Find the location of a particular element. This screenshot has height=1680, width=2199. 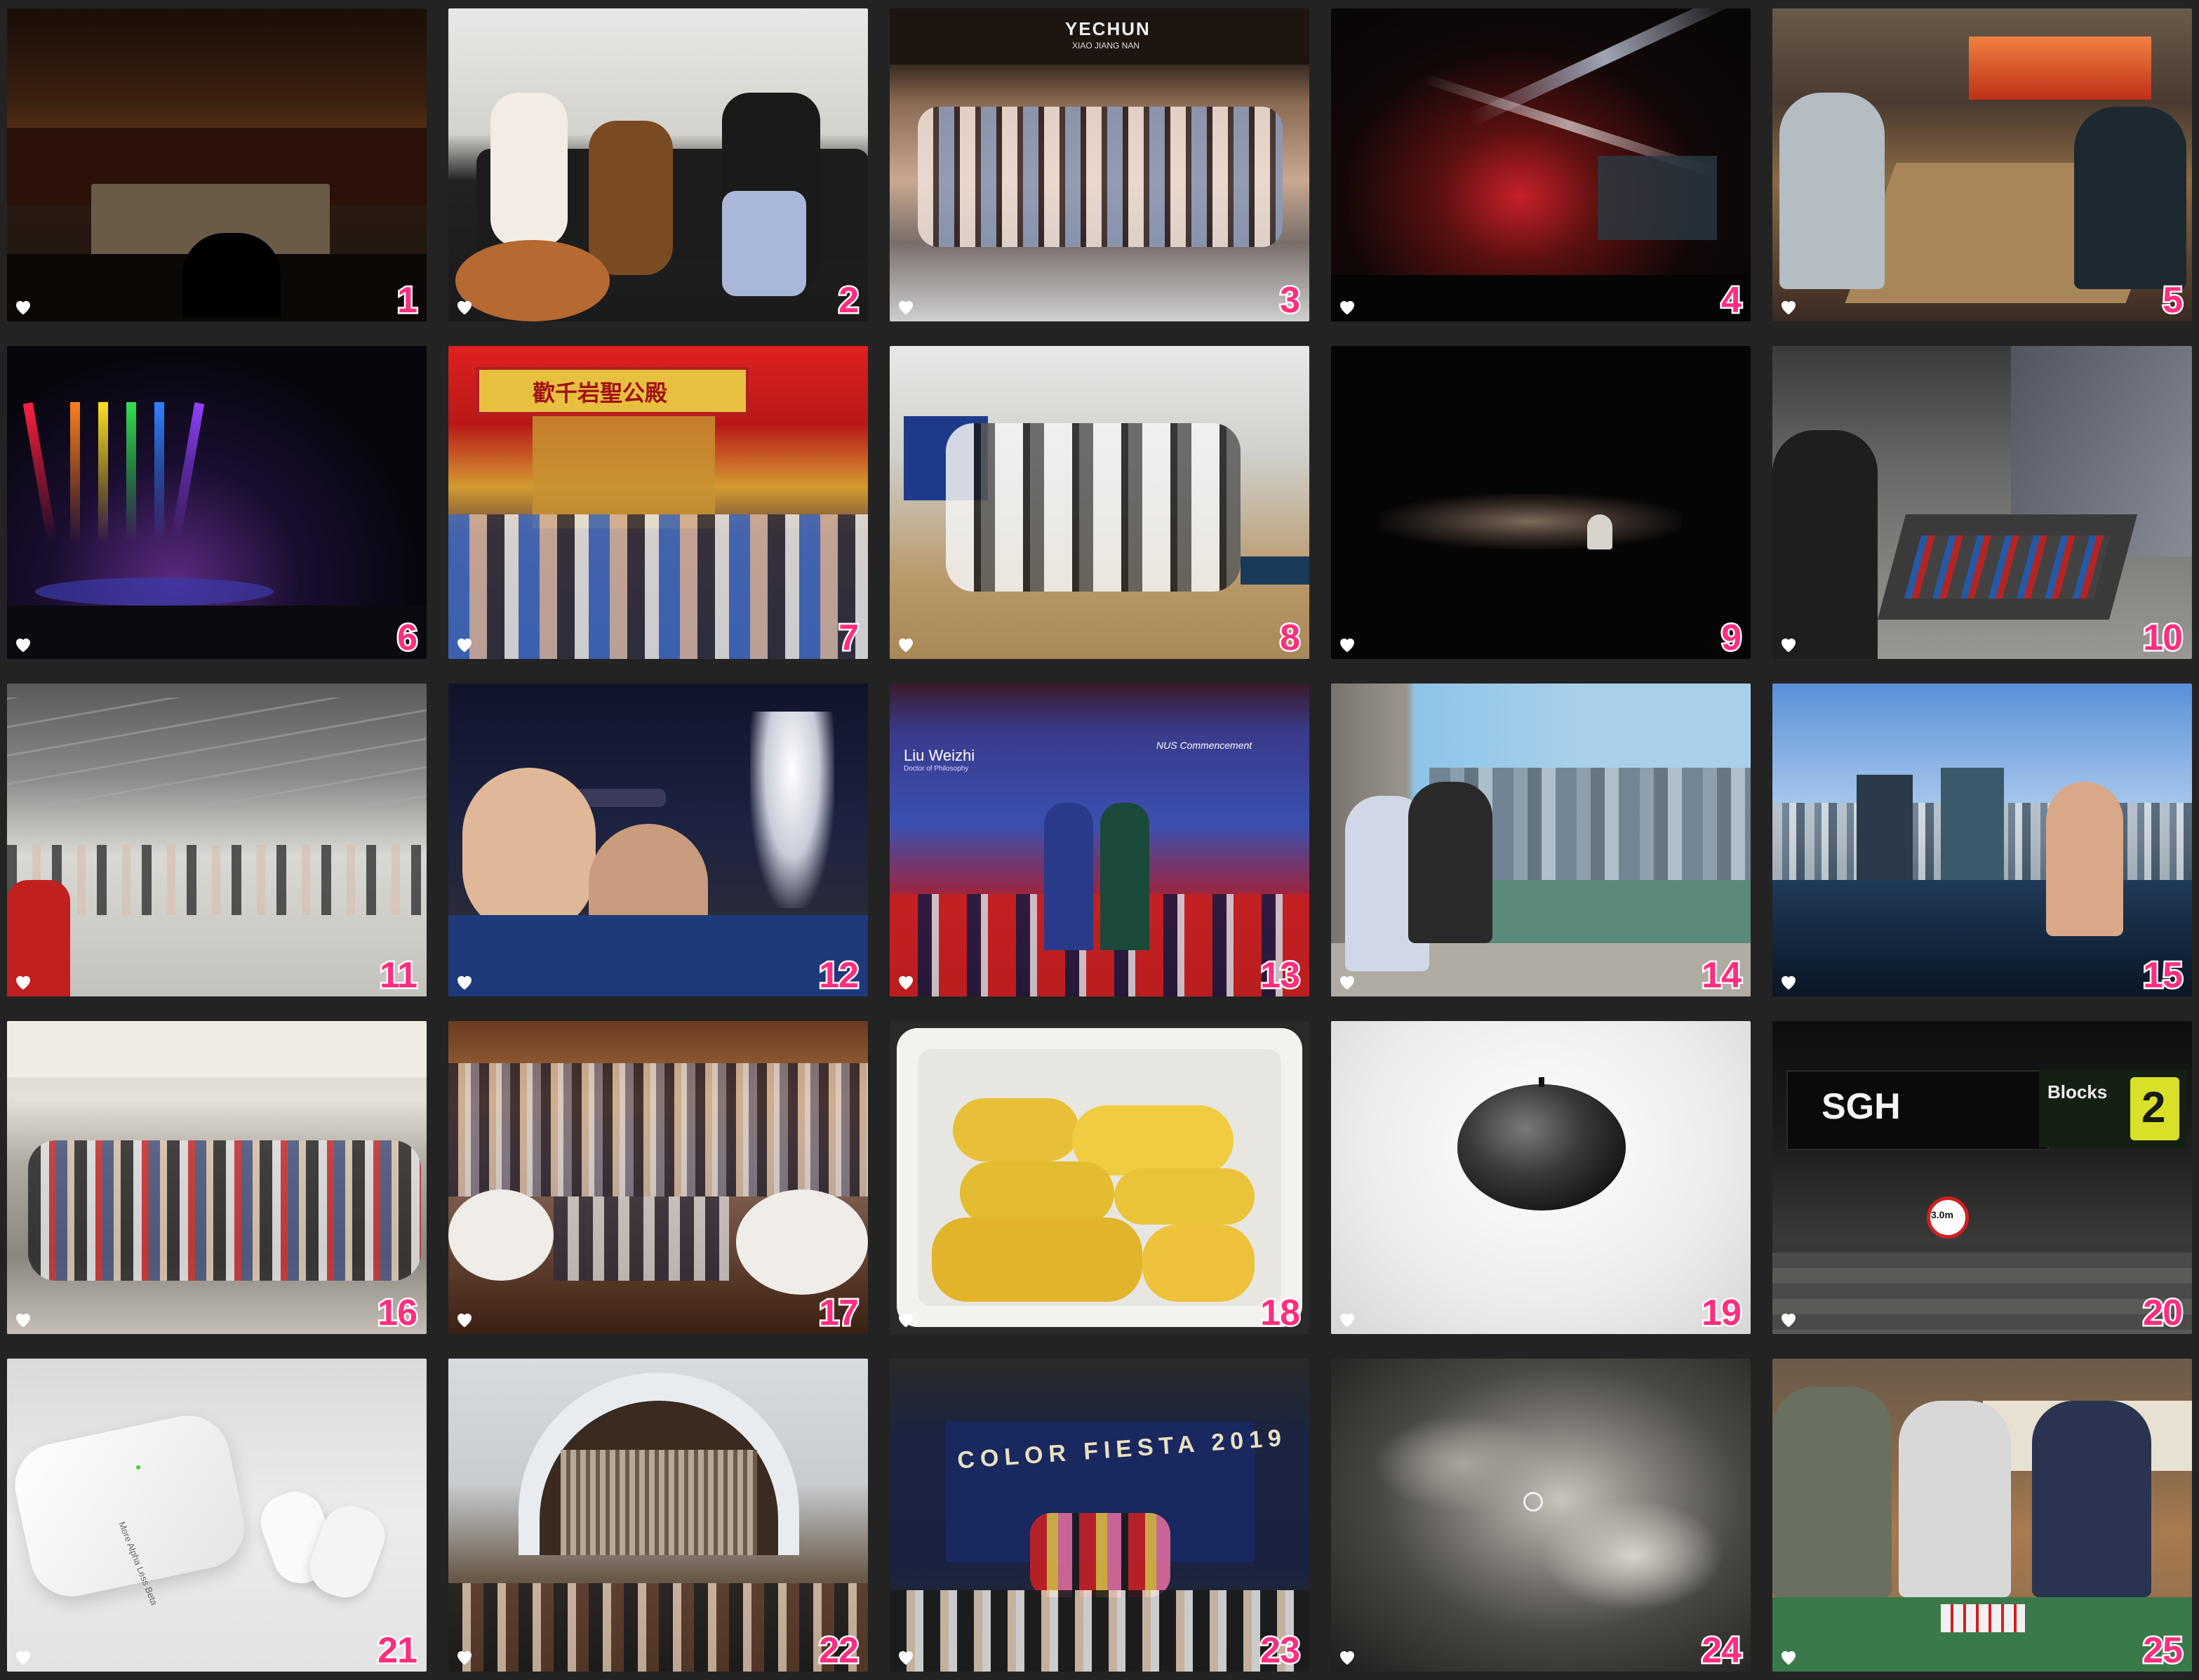

photo-number: 3 is located at coordinates (1290, 300).